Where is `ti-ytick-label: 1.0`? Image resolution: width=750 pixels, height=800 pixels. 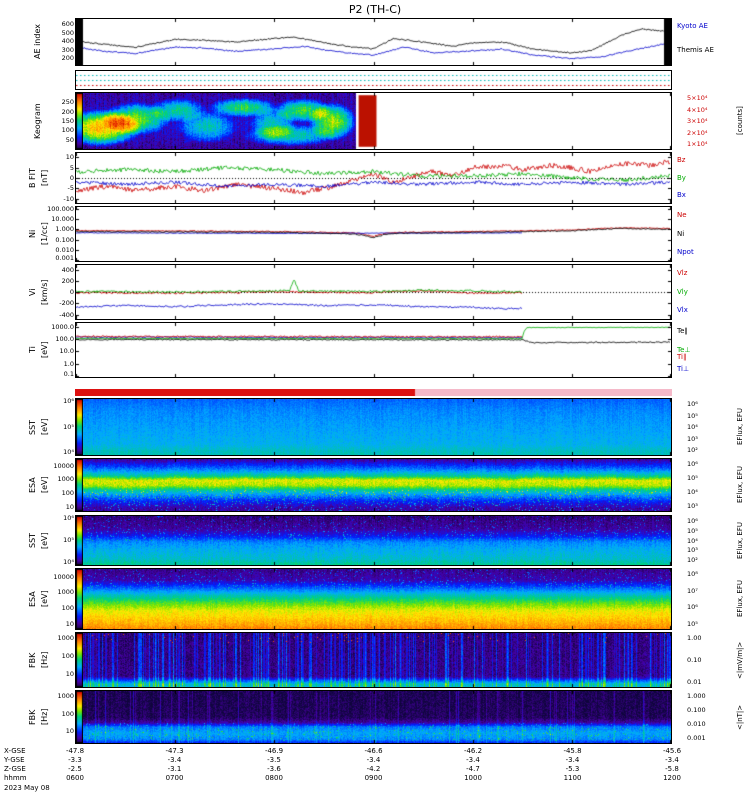 ti-ytick-label: 1.0 is located at coordinates (68, 363).